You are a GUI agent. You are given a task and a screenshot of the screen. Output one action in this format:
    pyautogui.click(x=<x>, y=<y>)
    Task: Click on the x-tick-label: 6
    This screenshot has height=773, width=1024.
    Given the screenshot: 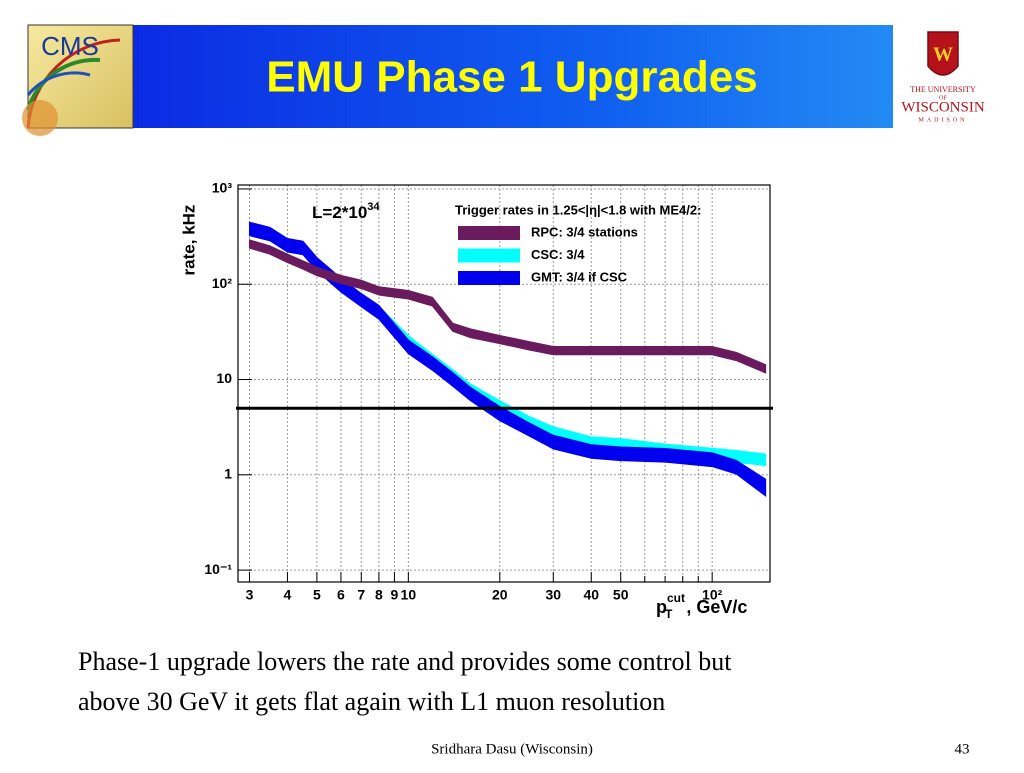 What is the action you would take?
    pyautogui.click(x=341, y=595)
    